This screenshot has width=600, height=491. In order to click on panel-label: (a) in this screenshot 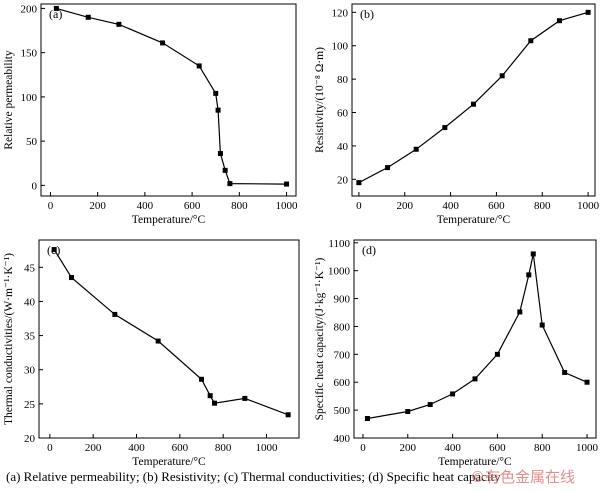, I will do `click(55, 14)`.